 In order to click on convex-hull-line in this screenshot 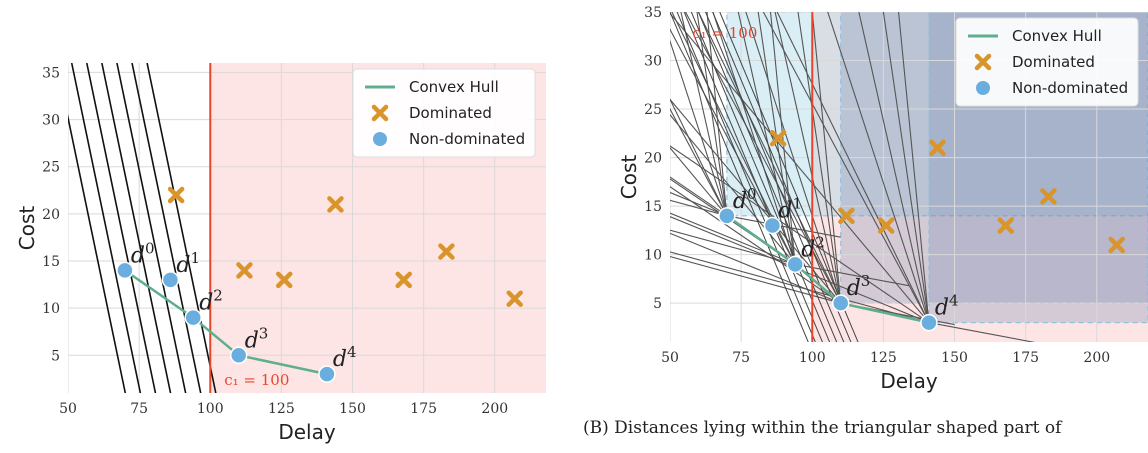, I will do `click(226, 322)`.